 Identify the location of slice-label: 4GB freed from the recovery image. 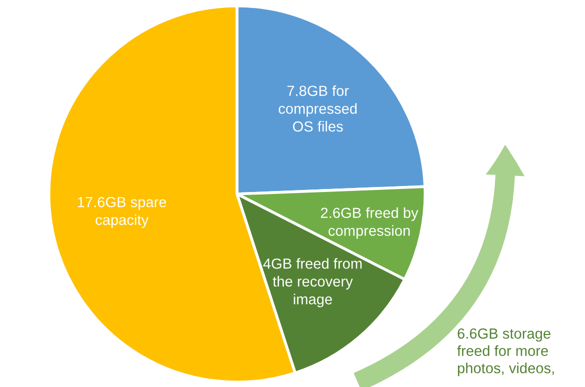
(312, 283).